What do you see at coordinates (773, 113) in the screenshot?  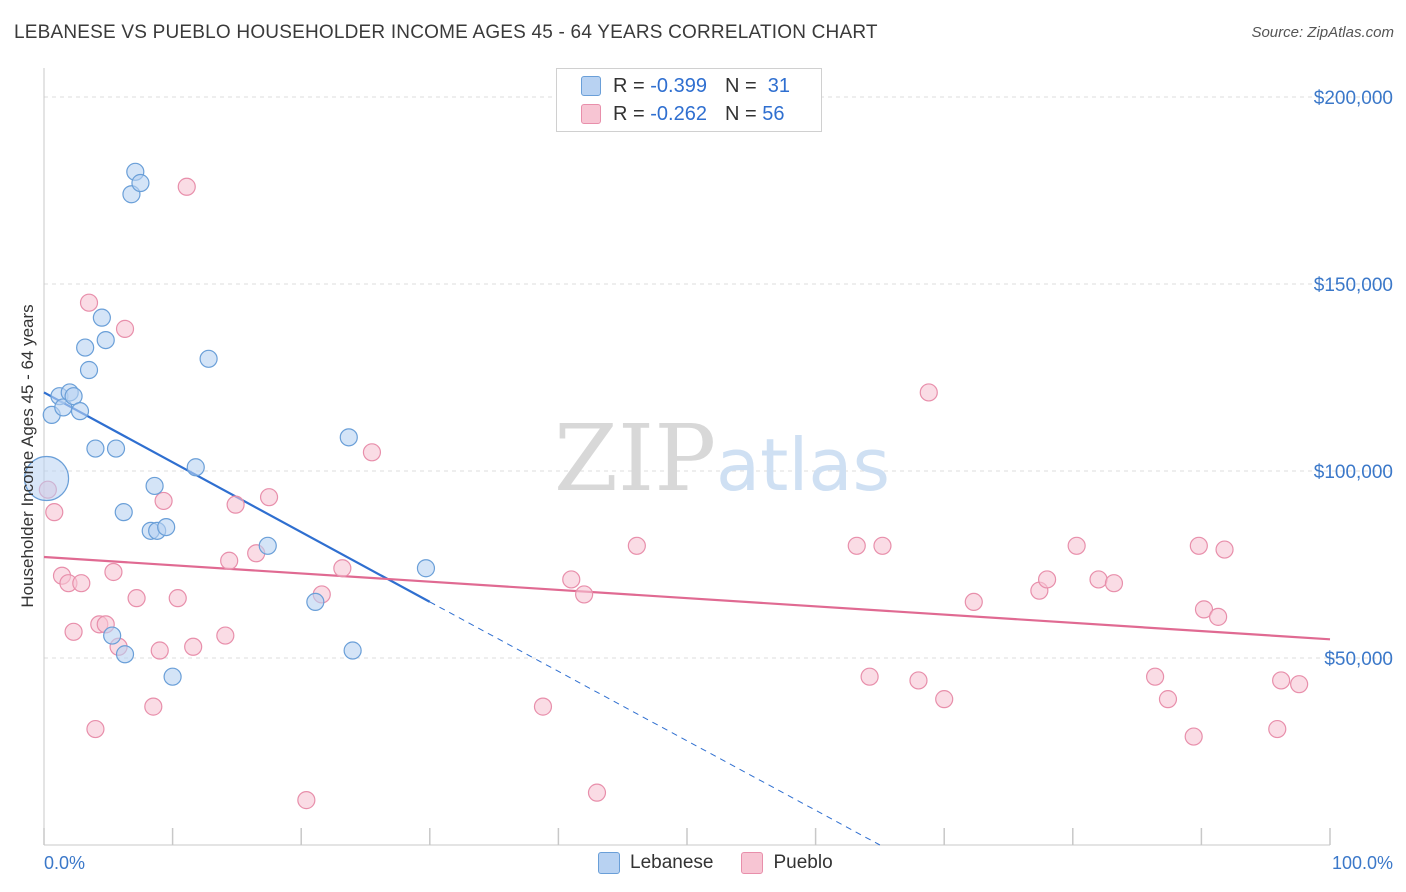 I see `n-value: 56` at bounding box center [773, 113].